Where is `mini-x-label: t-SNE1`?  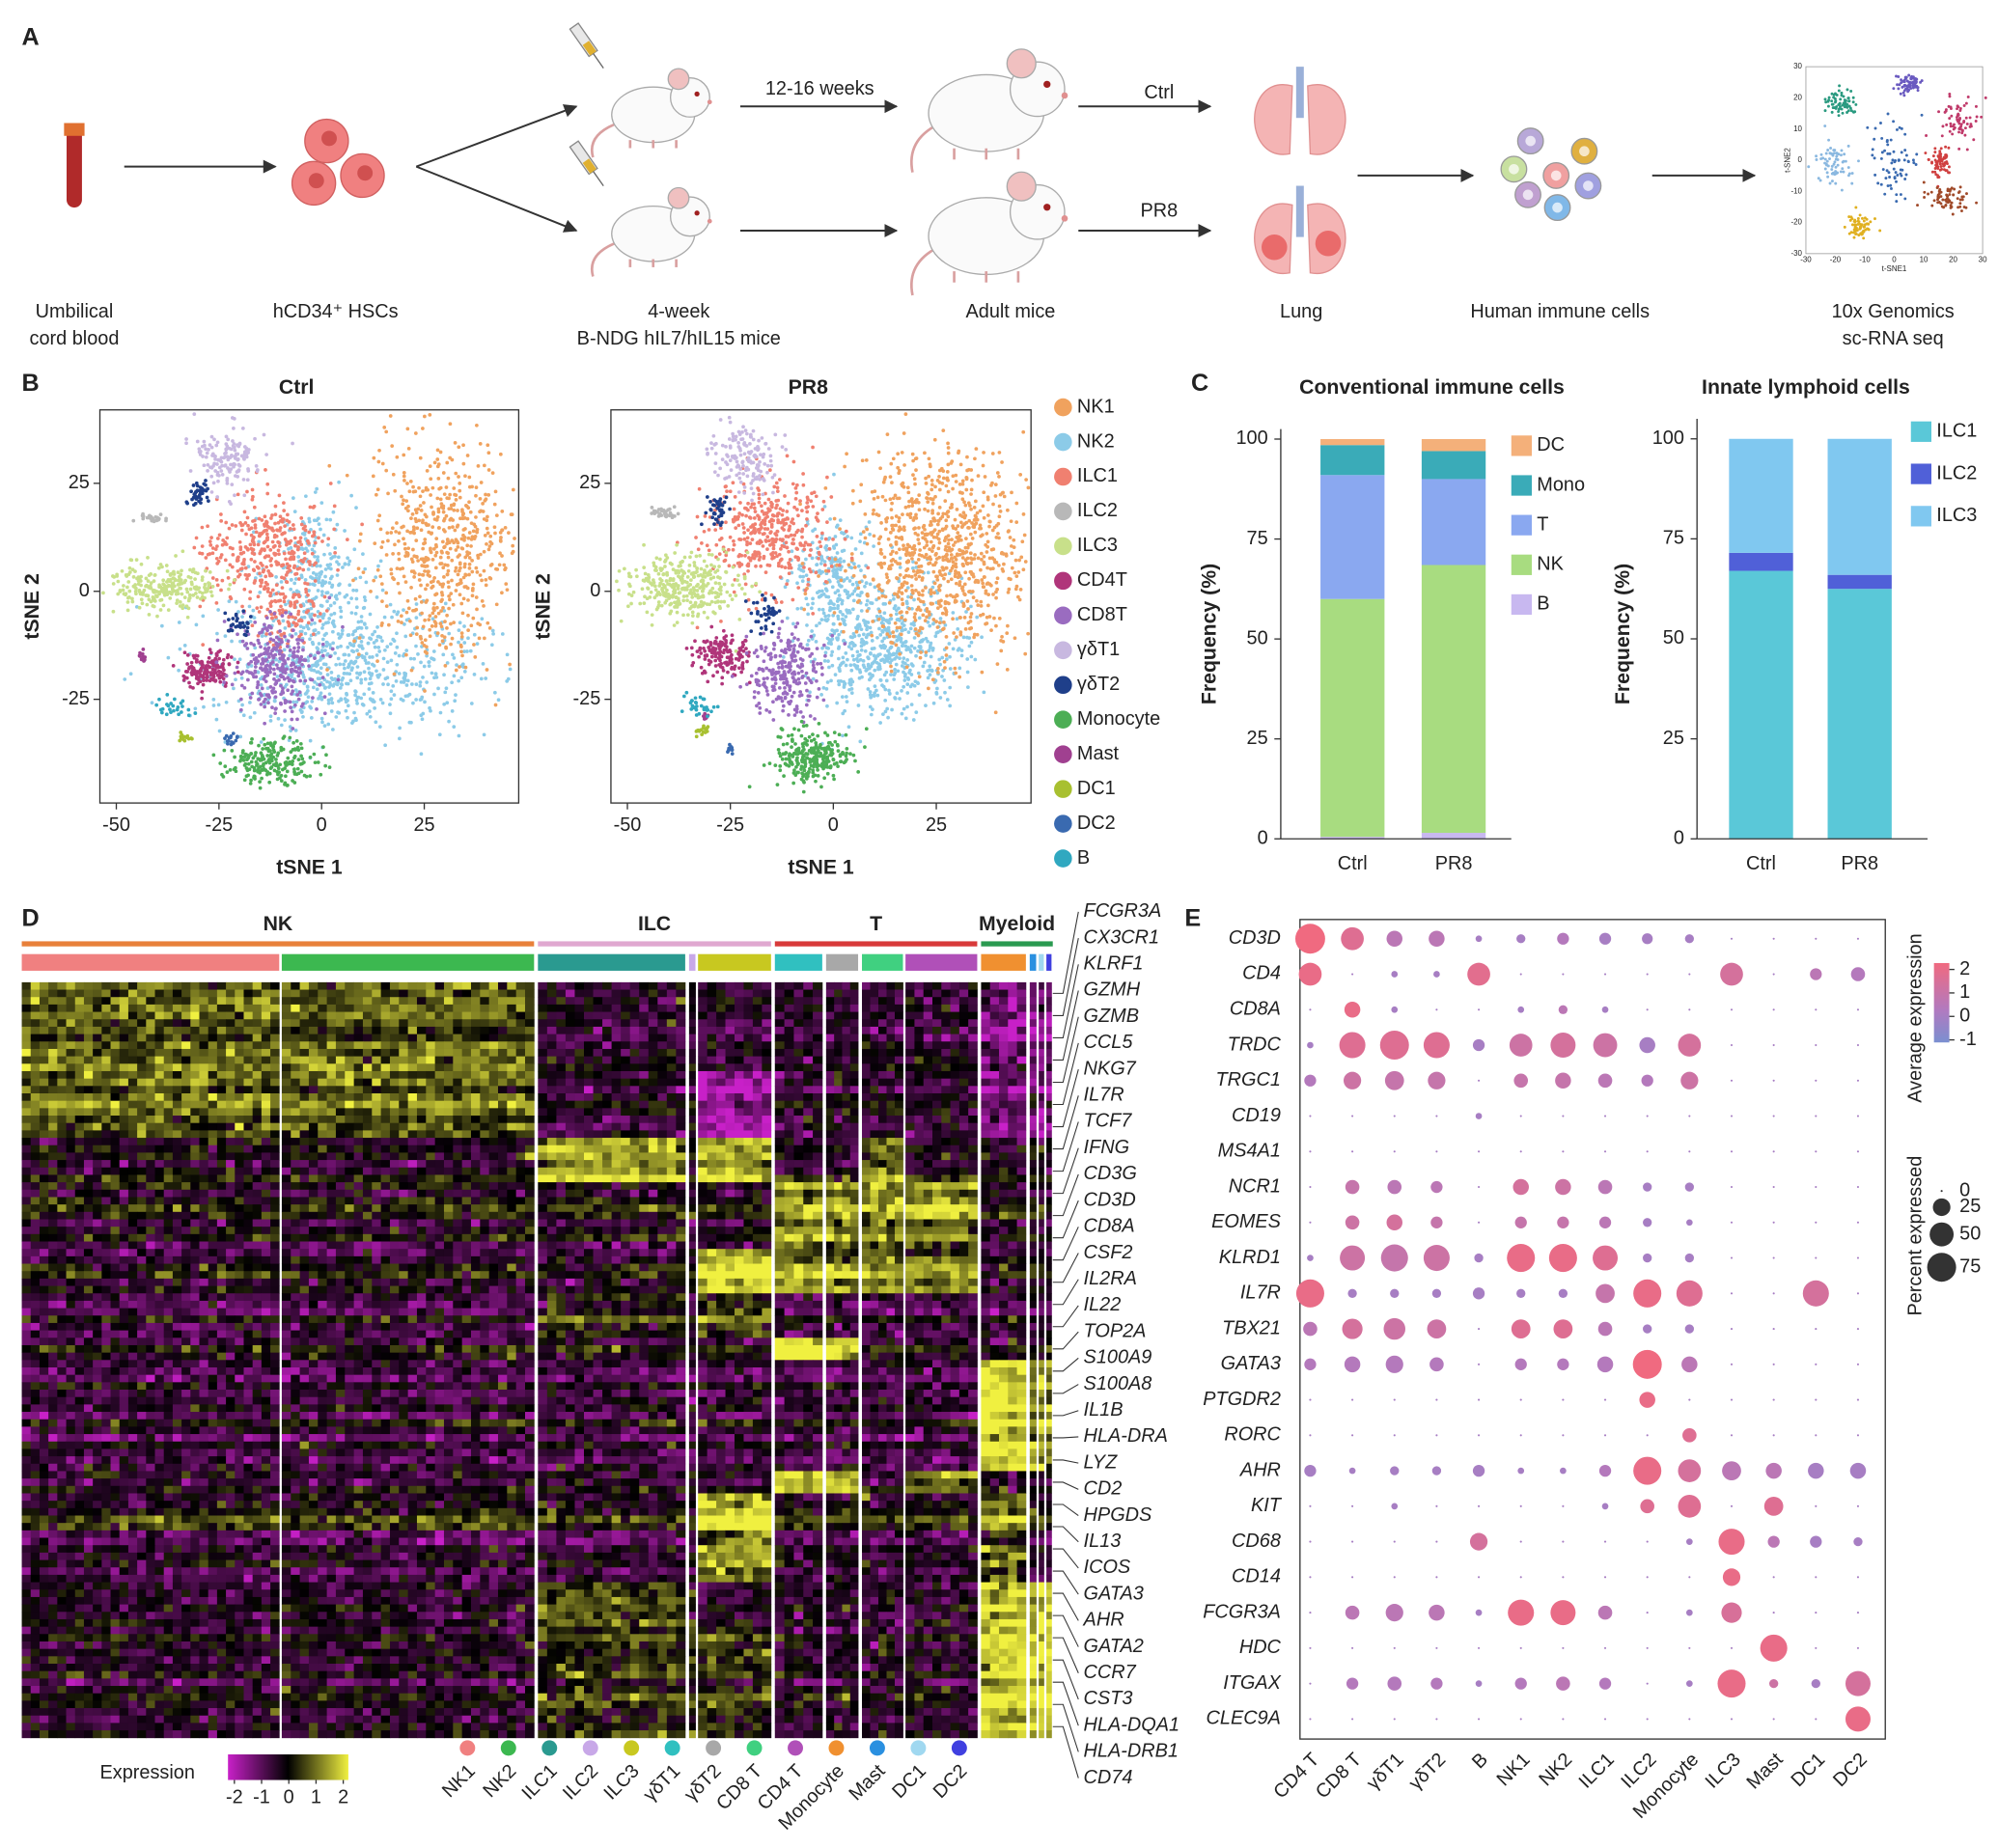 mini-x-label: t-SNE1 is located at coordinates (1894, 268).